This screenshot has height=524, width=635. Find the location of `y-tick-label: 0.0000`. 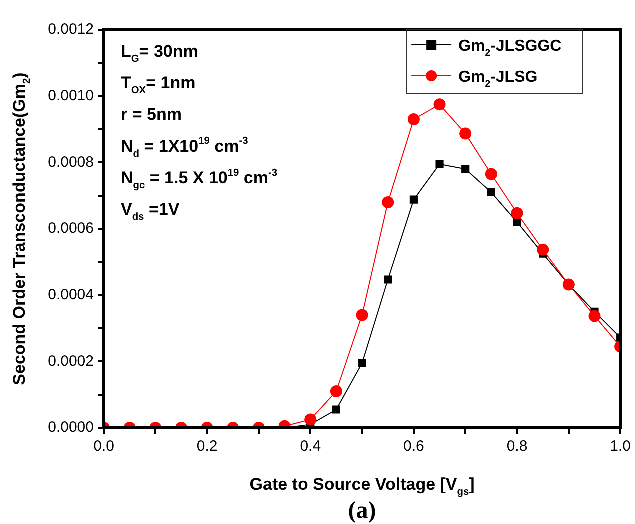

y-tick-label: 0.0000 is located at coordinates (71, 427).